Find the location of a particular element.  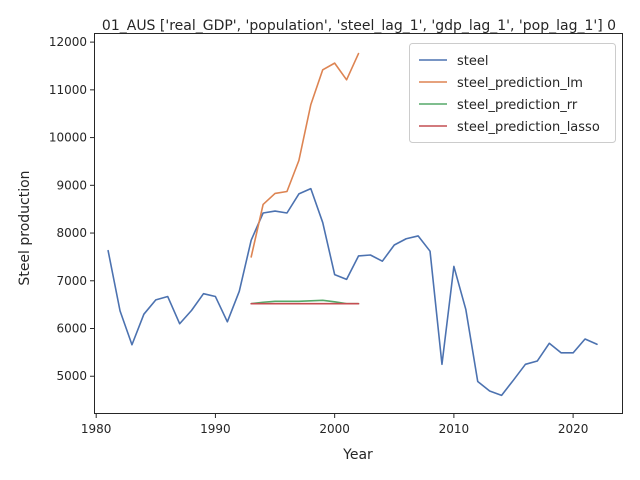

x-tick-label: 2000 is located at coordinates (334, 429).